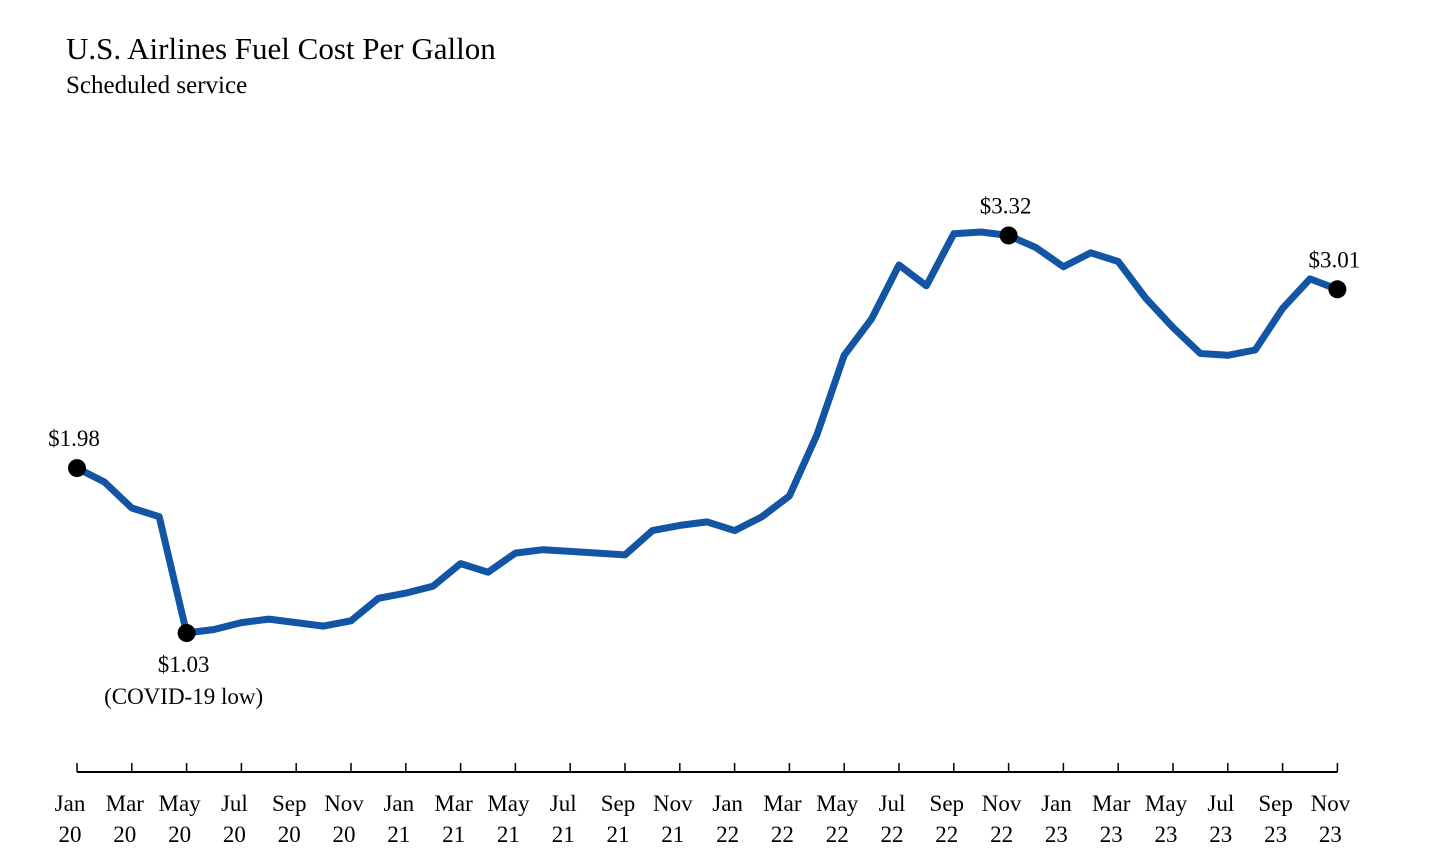  I want to click on chart-title: U.S. Airlines Fuel Cost Per Gallon, so click(281, 48).